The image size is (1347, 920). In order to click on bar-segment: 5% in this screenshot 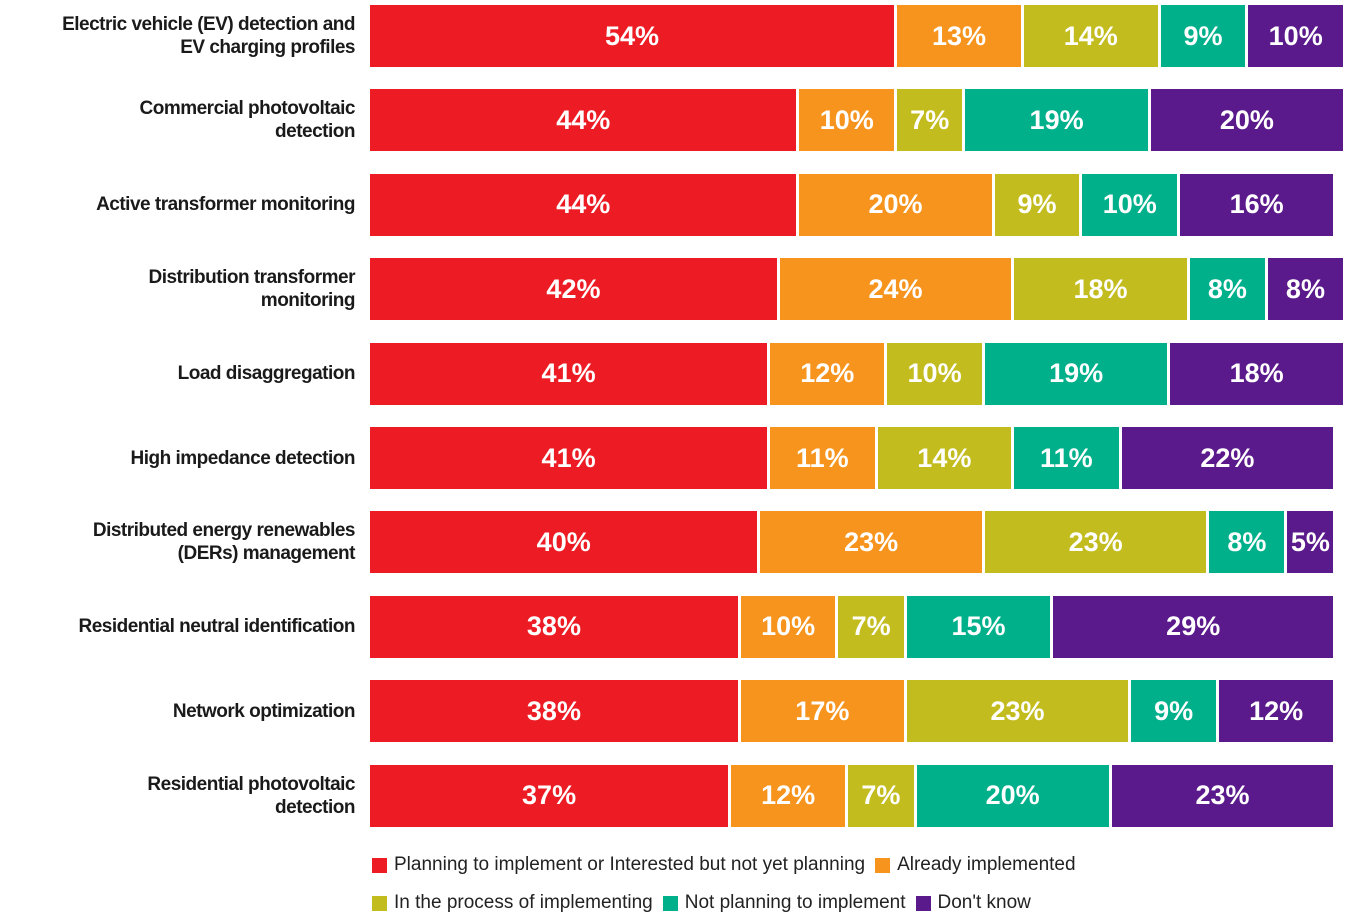, I will do `click(1312, 542)`.